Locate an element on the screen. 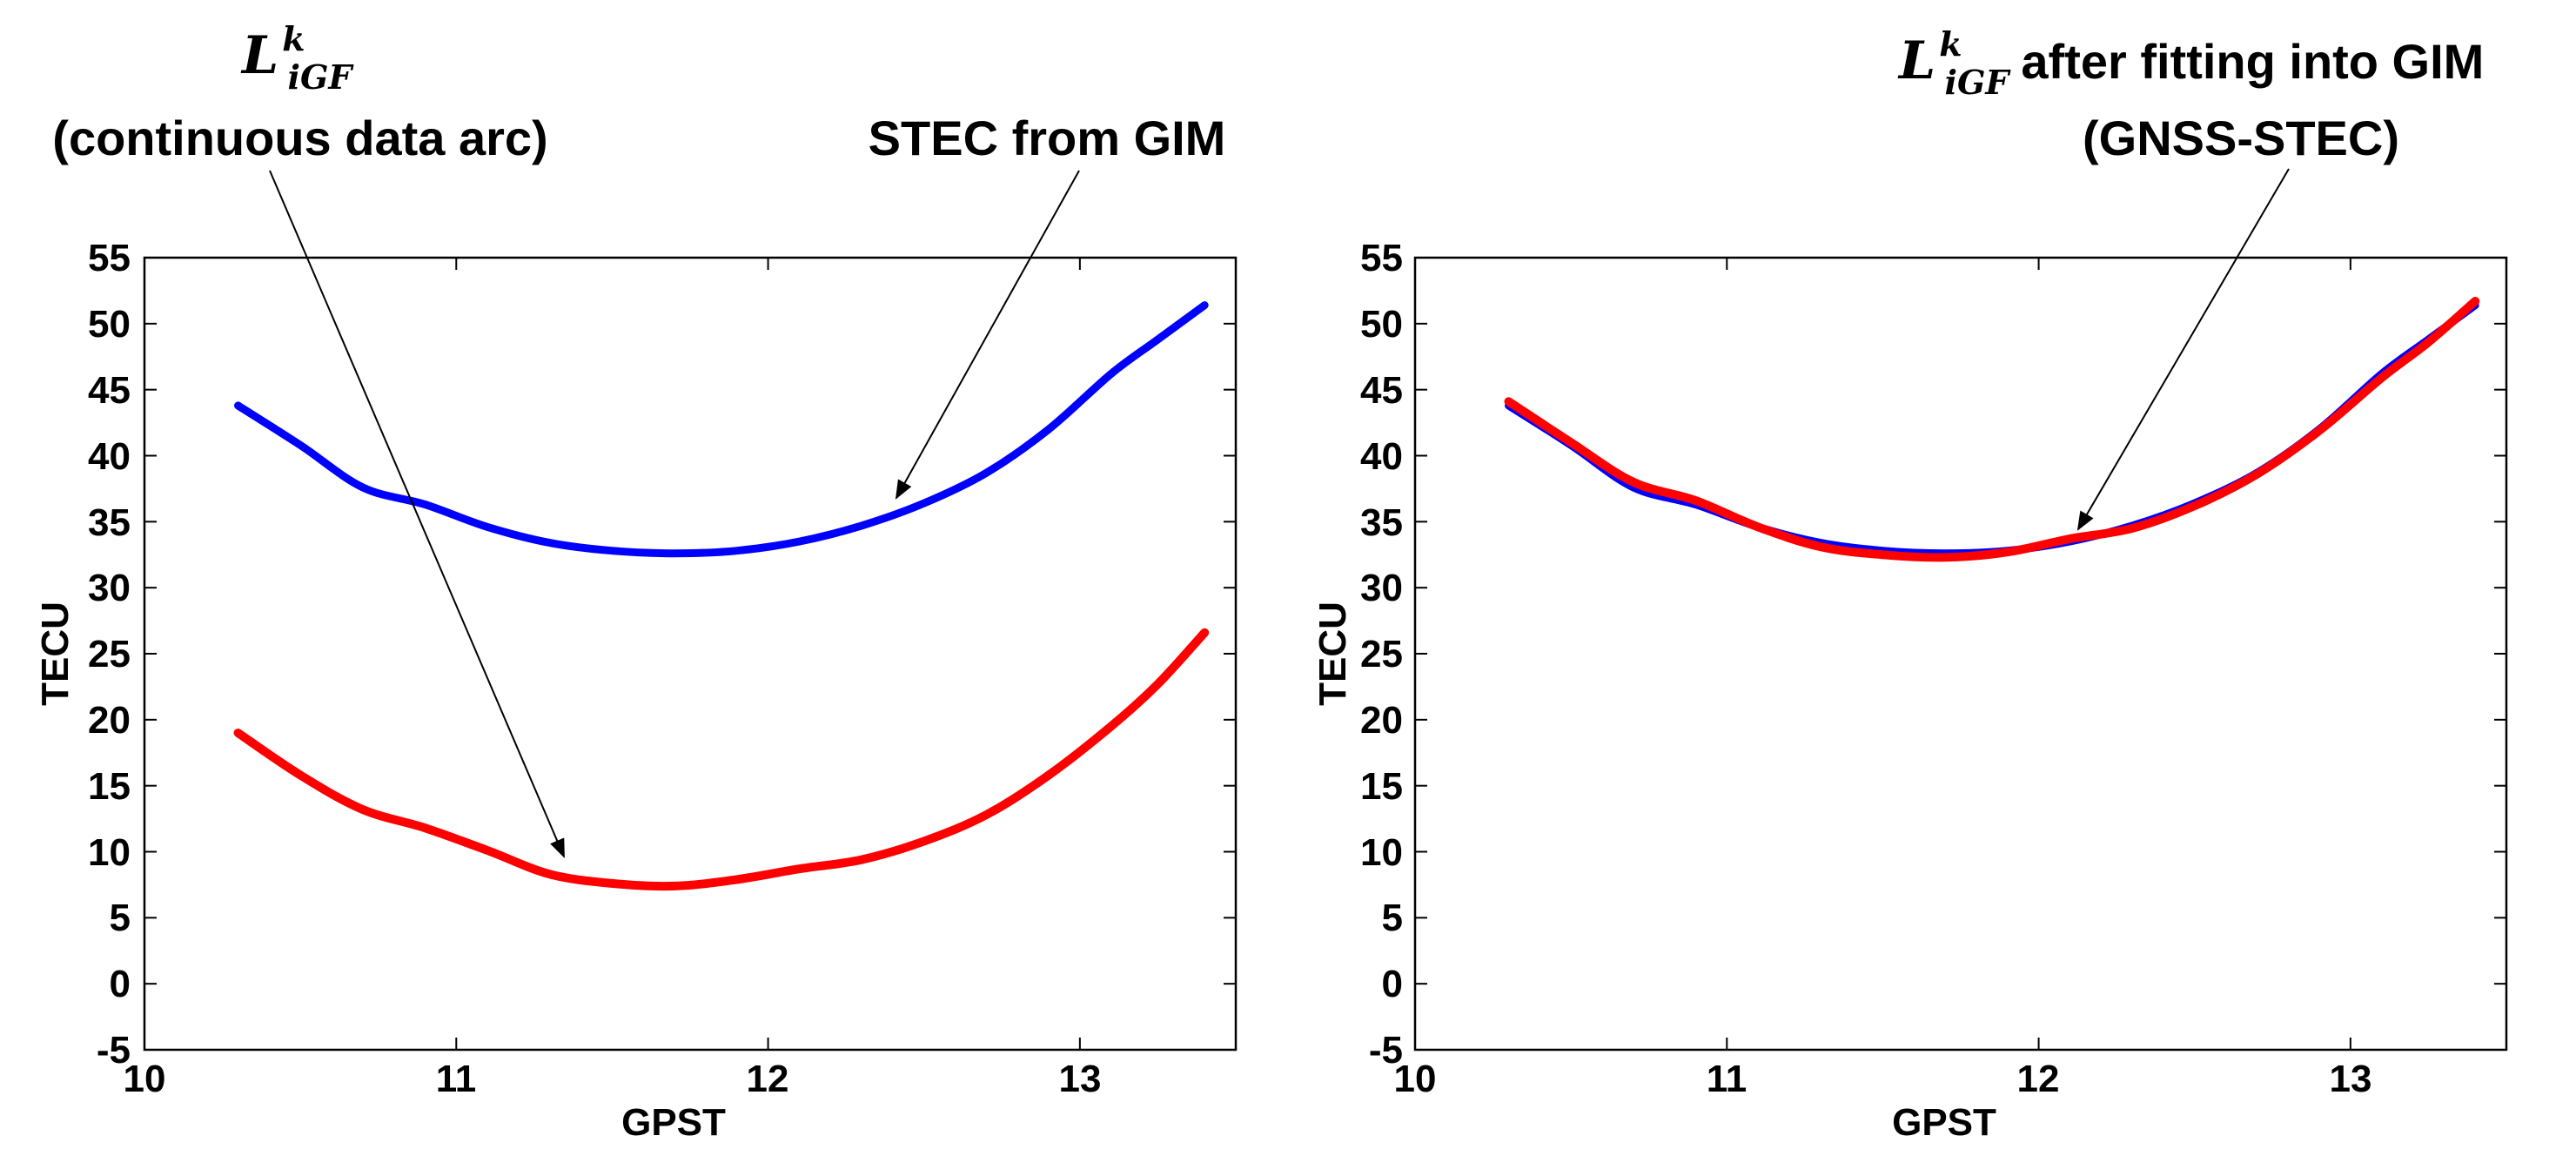 This screenshot has width=2576, height=1149. left-y-tick-labels: -5 0 5 10 15 20 25 30 35 40 45 50 55 is located at coordinates (109, 654).